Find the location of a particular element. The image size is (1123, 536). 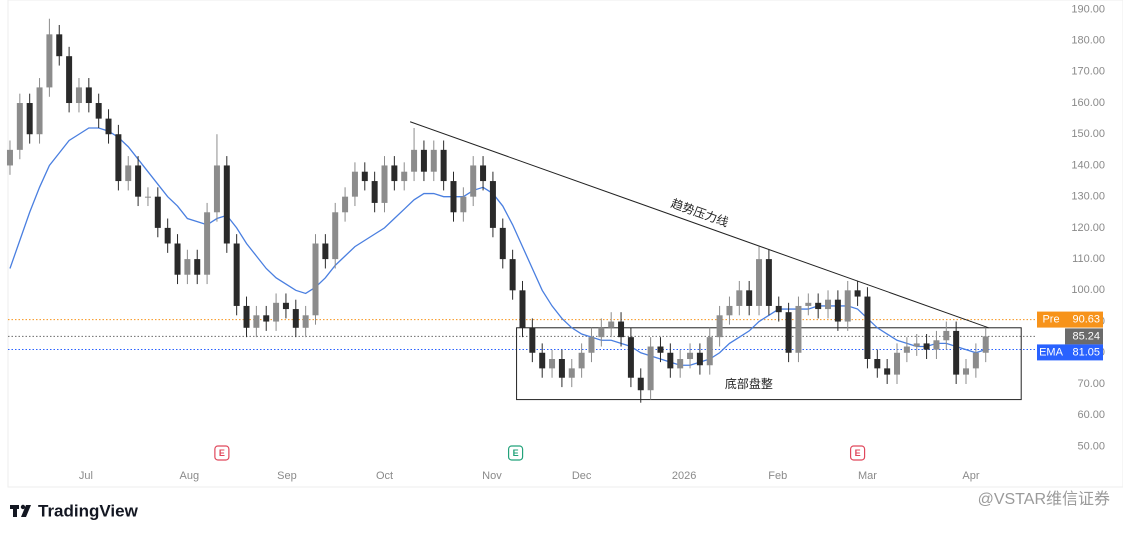

x-tick-label: Dec is located at coordinates (582, 476).